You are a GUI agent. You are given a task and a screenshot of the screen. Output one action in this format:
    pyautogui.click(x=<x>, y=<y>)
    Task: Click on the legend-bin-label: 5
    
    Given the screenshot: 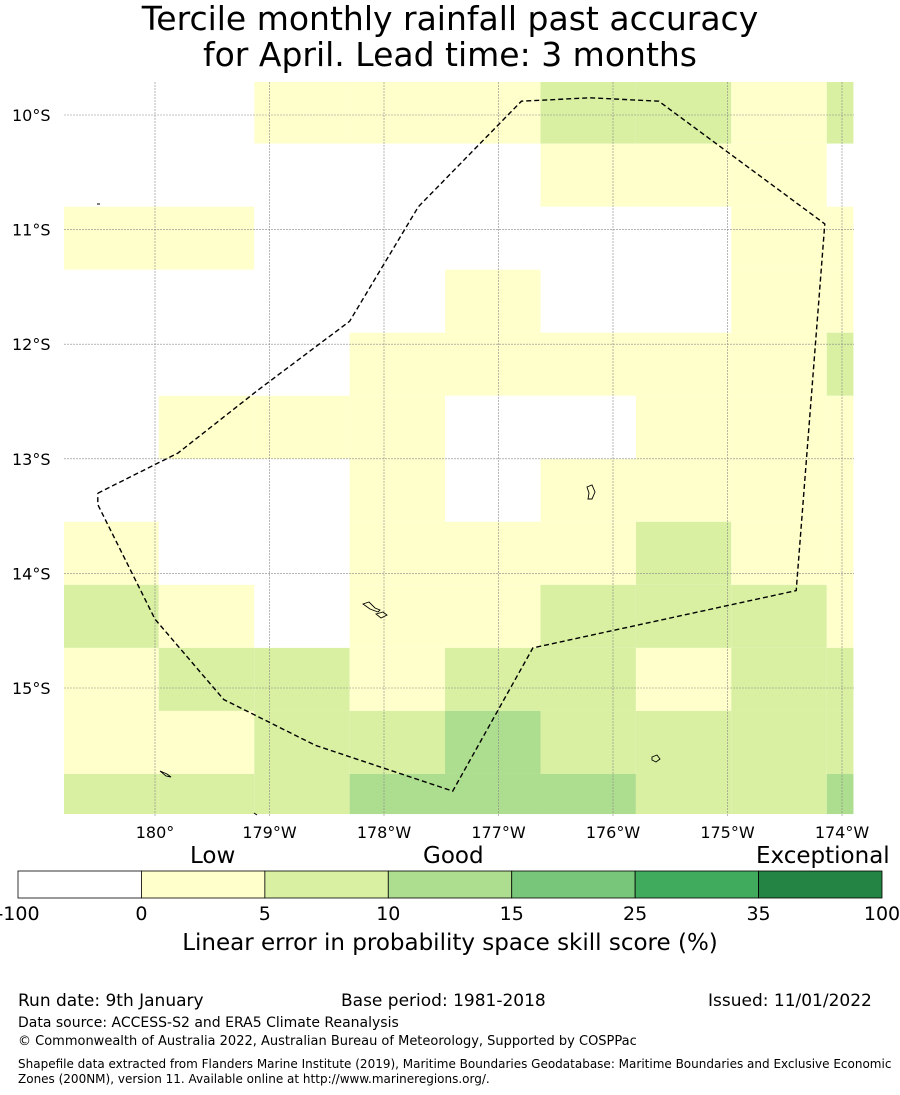 What is the action you would take?
    pyautogui.click(x=265, y=914)
    